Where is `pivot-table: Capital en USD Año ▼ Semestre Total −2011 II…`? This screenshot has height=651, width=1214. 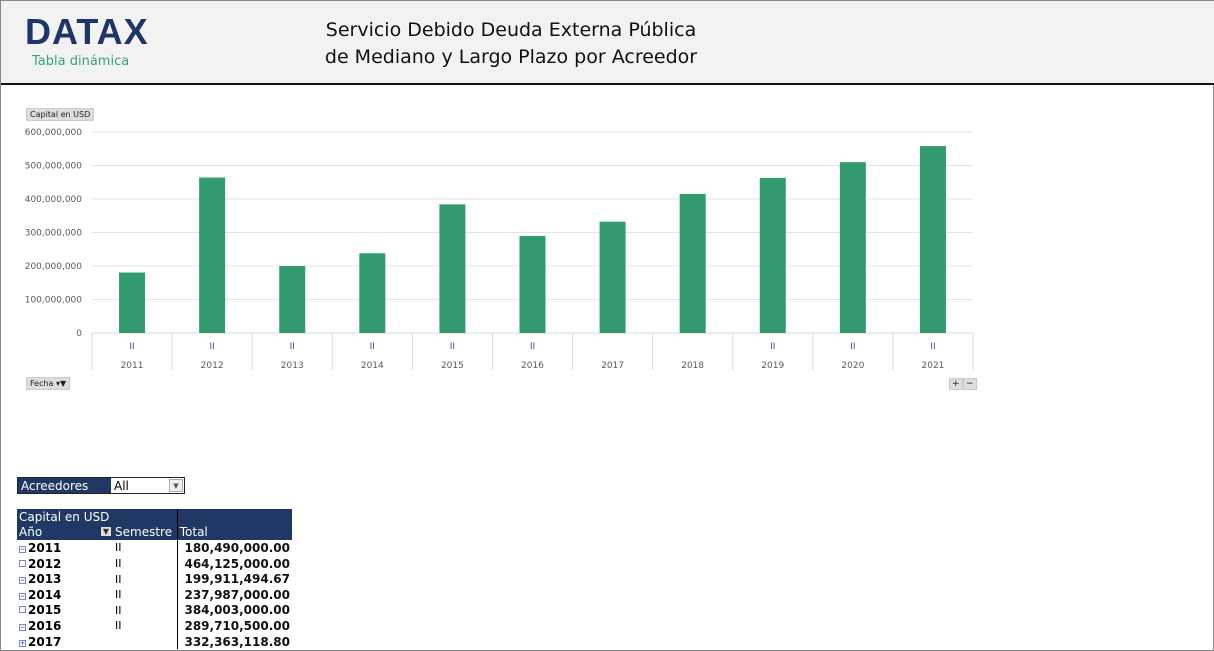 pivot-table: Capital en USD Año ▼ Semestre Total −2011 II… is located at coordinates (154, 579).